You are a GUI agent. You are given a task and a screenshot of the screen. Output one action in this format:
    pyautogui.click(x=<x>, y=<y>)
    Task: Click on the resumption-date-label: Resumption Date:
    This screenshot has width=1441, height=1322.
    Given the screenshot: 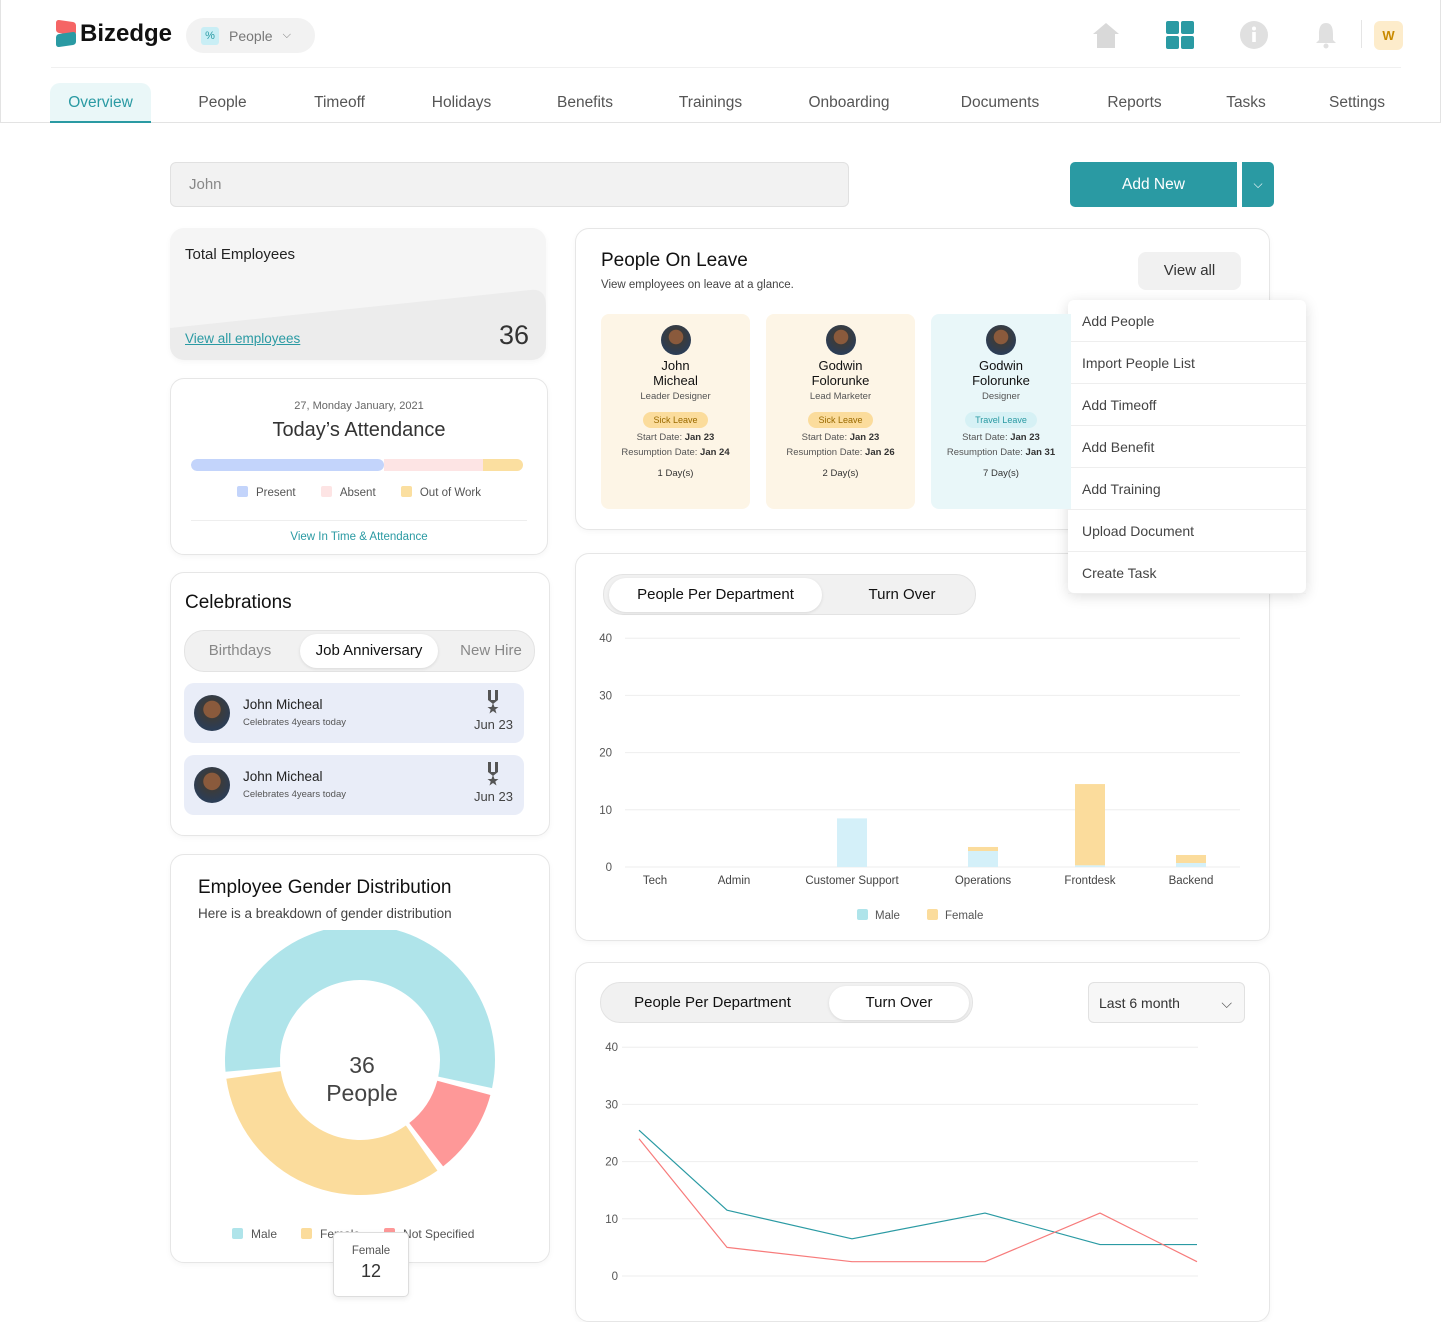 What is the action you would take?
    pyautogui.click(x=659, y=452)
    